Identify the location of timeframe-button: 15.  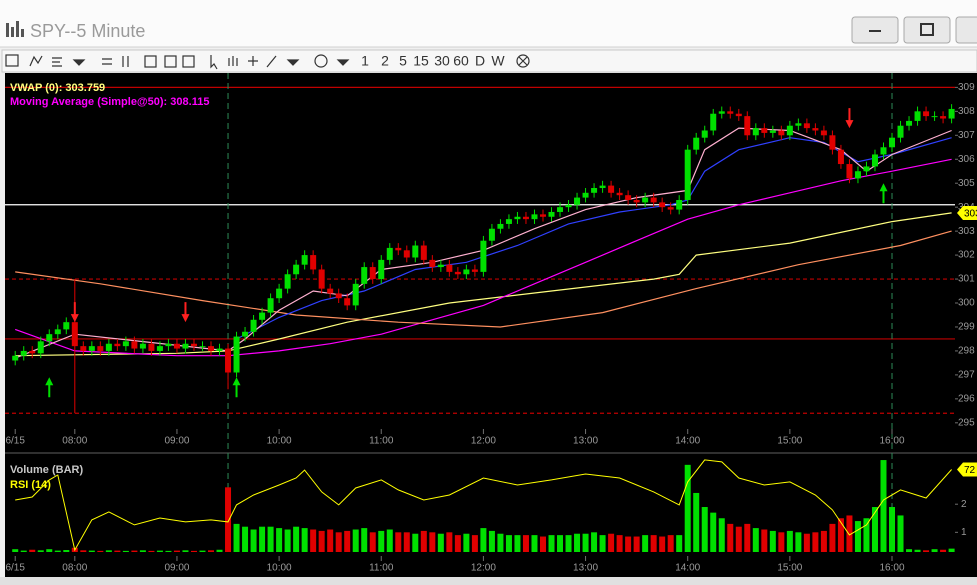
(421, 61).